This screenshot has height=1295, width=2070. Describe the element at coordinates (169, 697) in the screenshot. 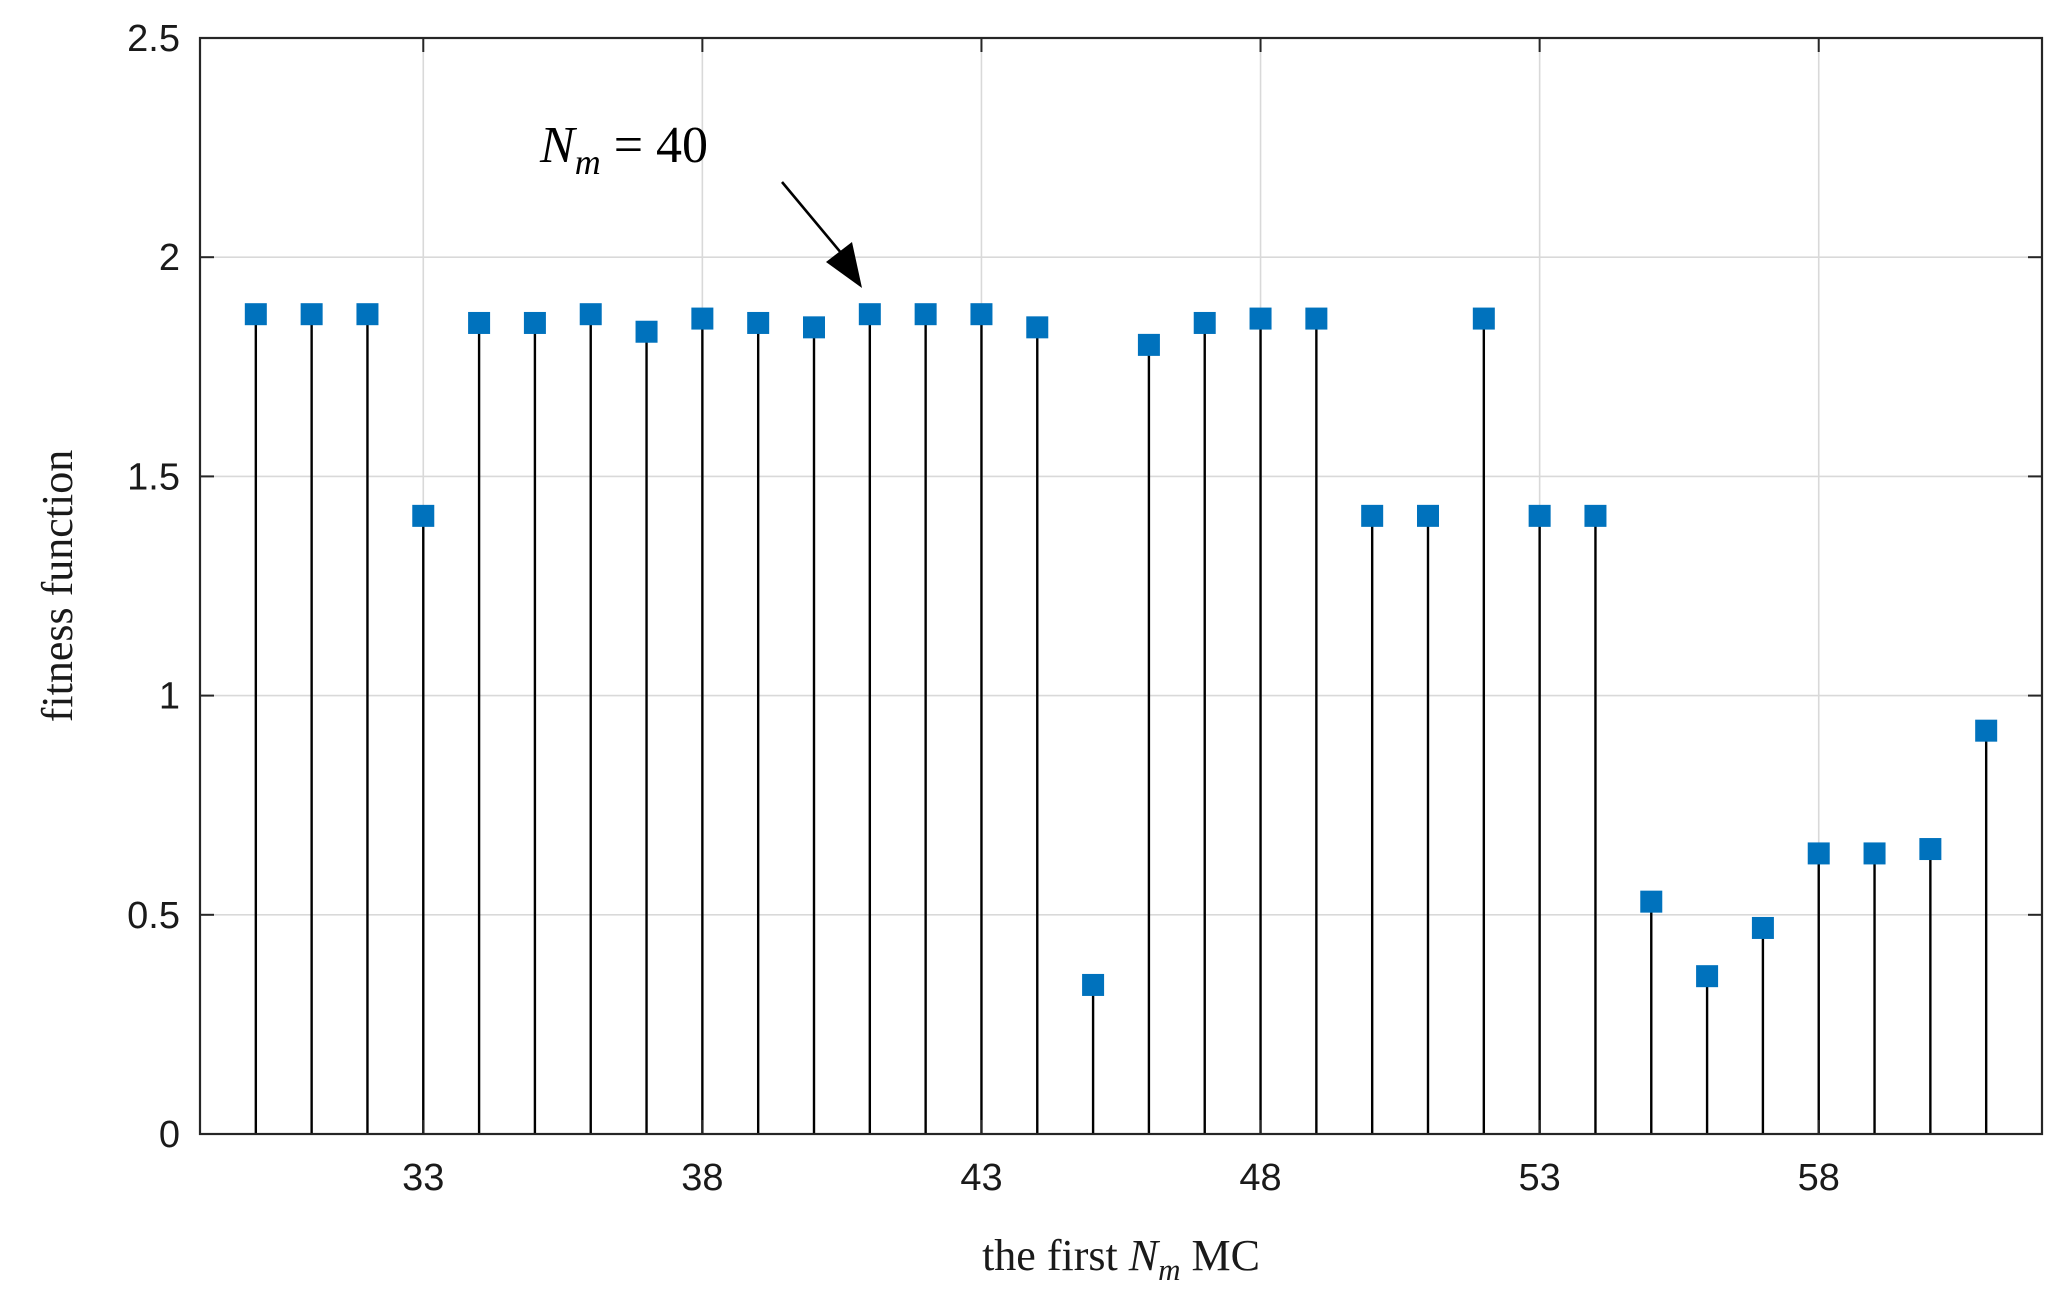

I see `y-tick-label: 1` at that location.